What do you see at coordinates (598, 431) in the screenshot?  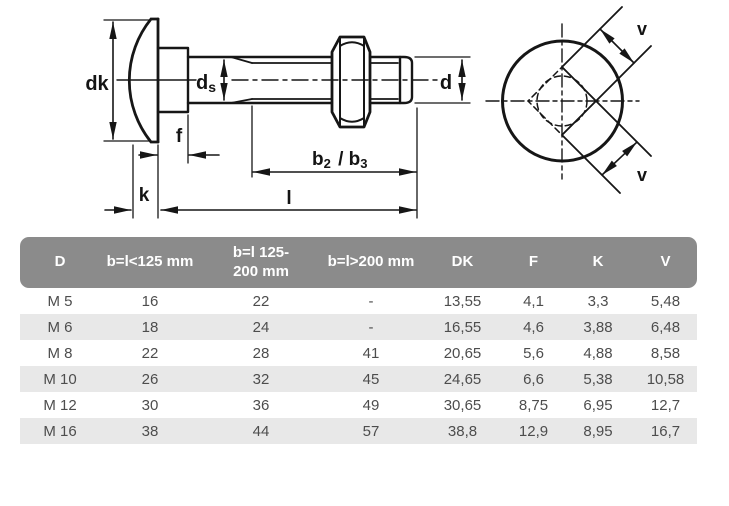 I see `cell: 8,95` at bounding box center [598, 431].